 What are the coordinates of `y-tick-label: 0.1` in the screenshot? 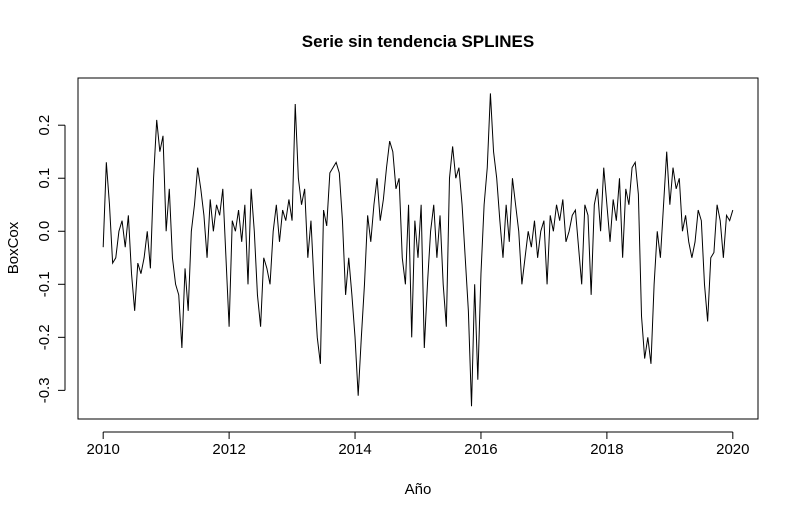 It's located at (44, 178).